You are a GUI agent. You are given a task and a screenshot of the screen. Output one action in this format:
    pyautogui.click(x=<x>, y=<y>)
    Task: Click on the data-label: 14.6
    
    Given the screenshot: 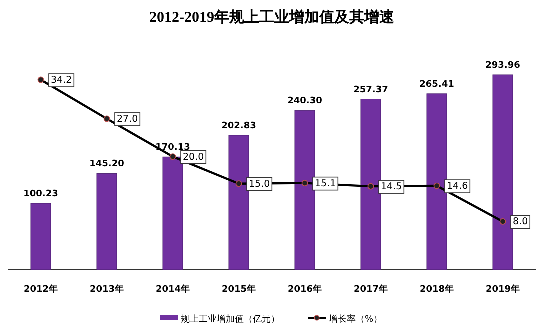 What is the action you would take?
    pyautogui.click(x=457, y=186)
    